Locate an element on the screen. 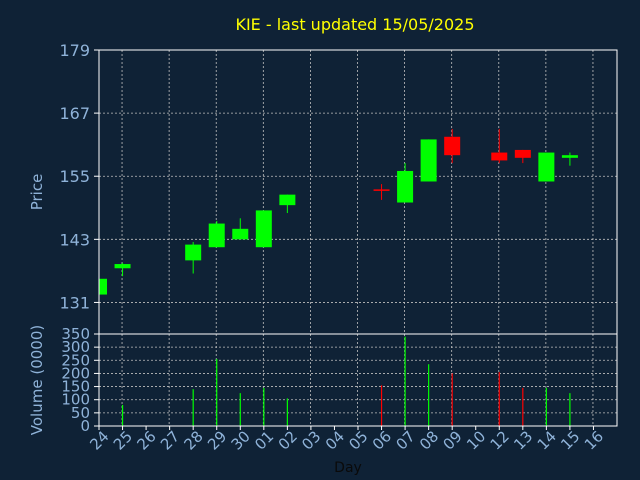  price-tick-label: 155 is located at coordinates (74, 176).